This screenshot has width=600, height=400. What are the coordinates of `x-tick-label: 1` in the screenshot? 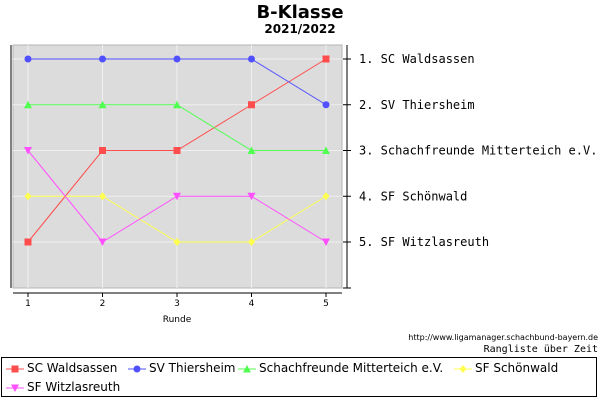 It's located at (28, 304).